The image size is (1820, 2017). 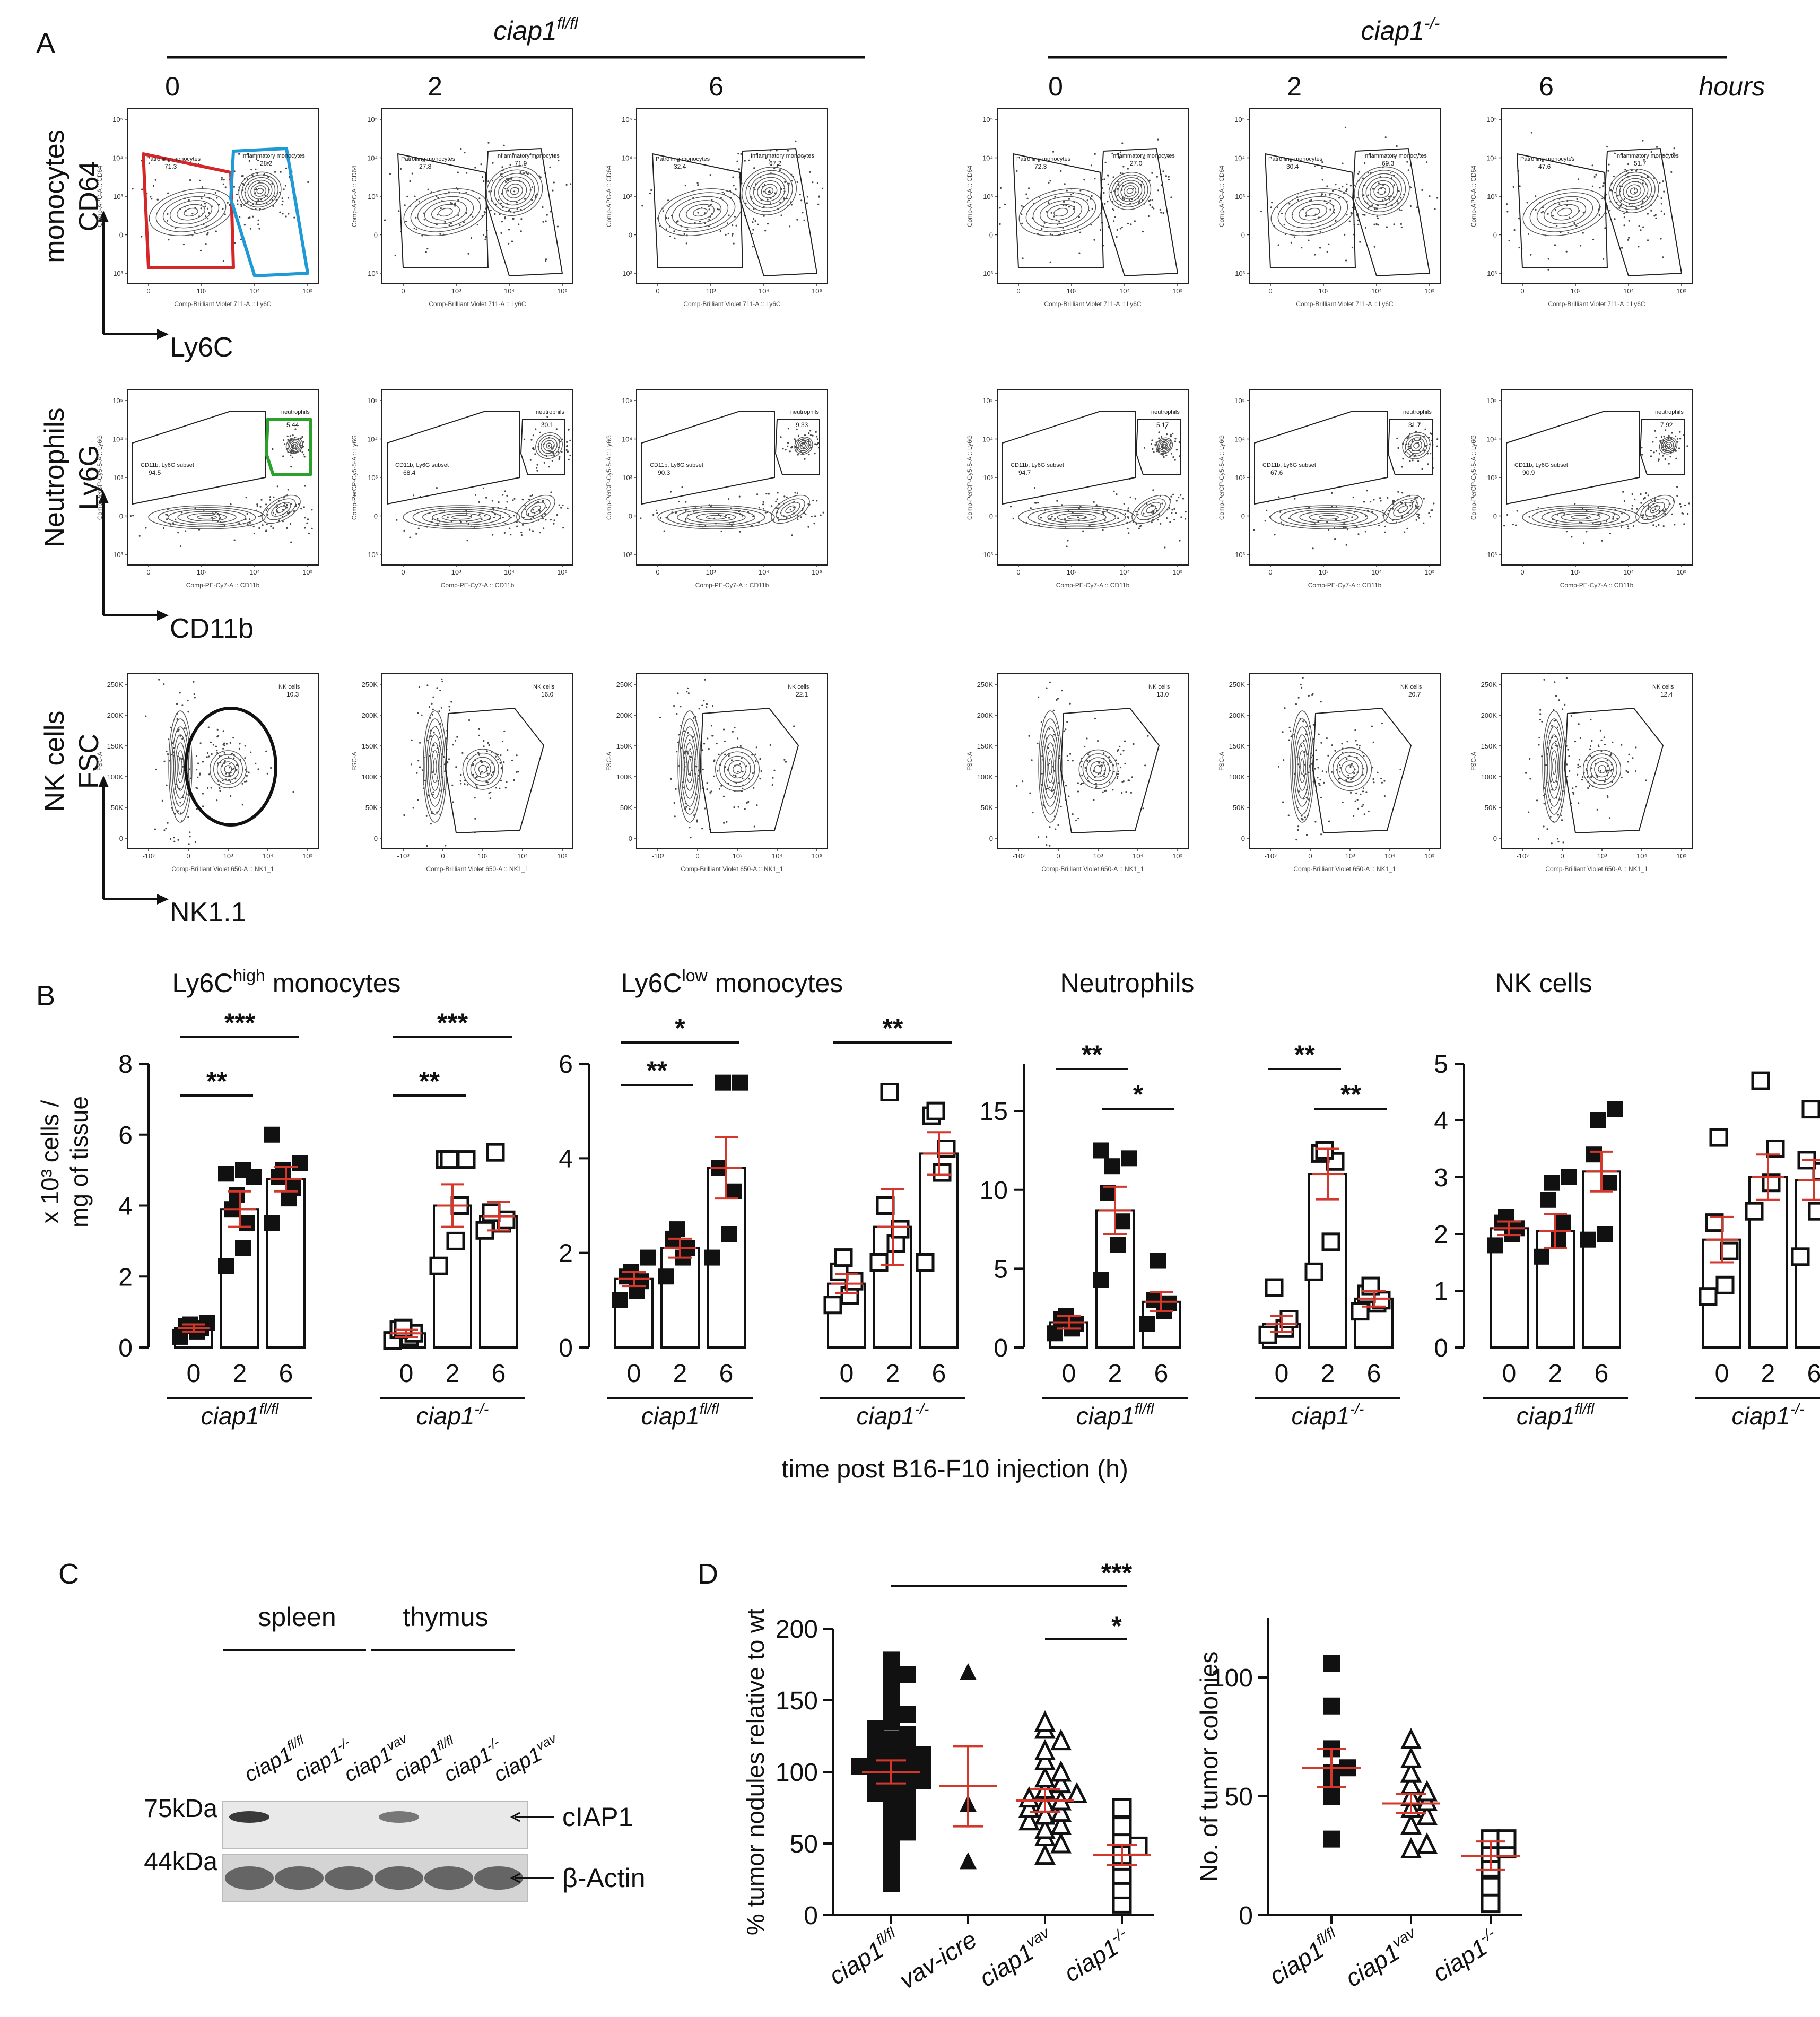 What do you see at coordinates (1304, 1055) in the screenshot?
I see `significance-label: **` at bounding box center [1304, 1055].